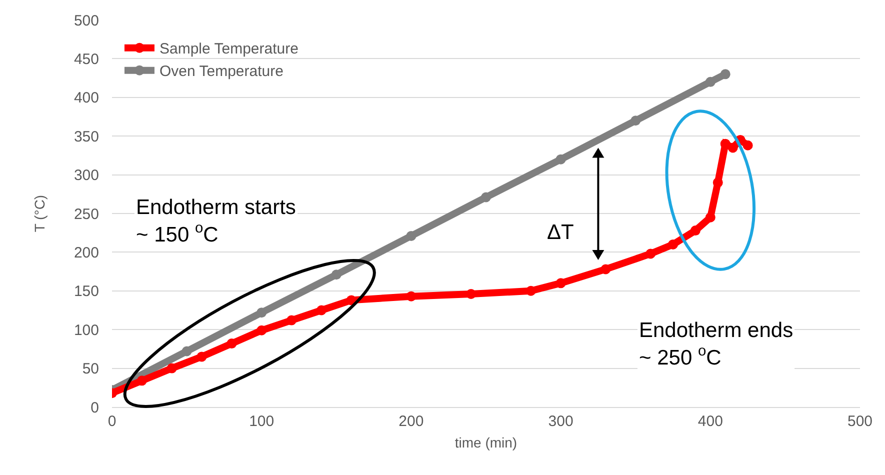 This screenshot has height=475, width=885. I want to click on legend-label: Oven Temperature, so click(221, 71).